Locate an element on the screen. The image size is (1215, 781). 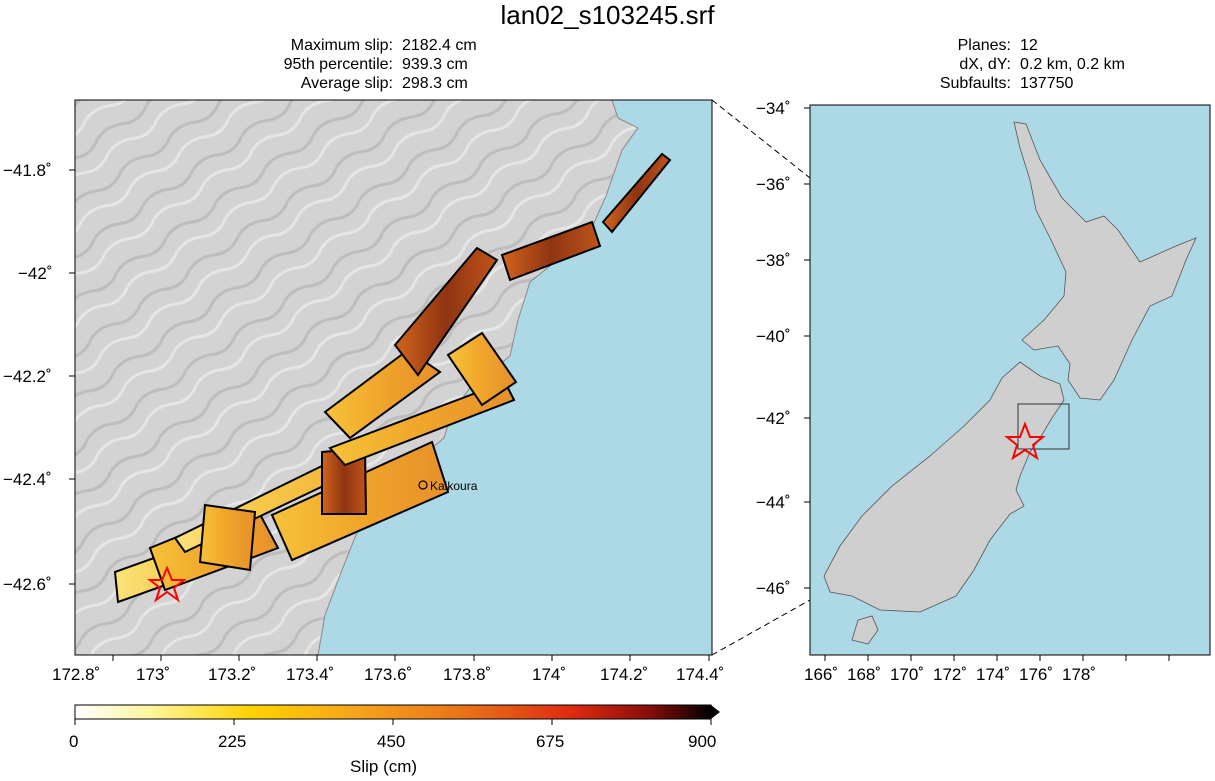
stewart-island is located at coordinates (865, 630).